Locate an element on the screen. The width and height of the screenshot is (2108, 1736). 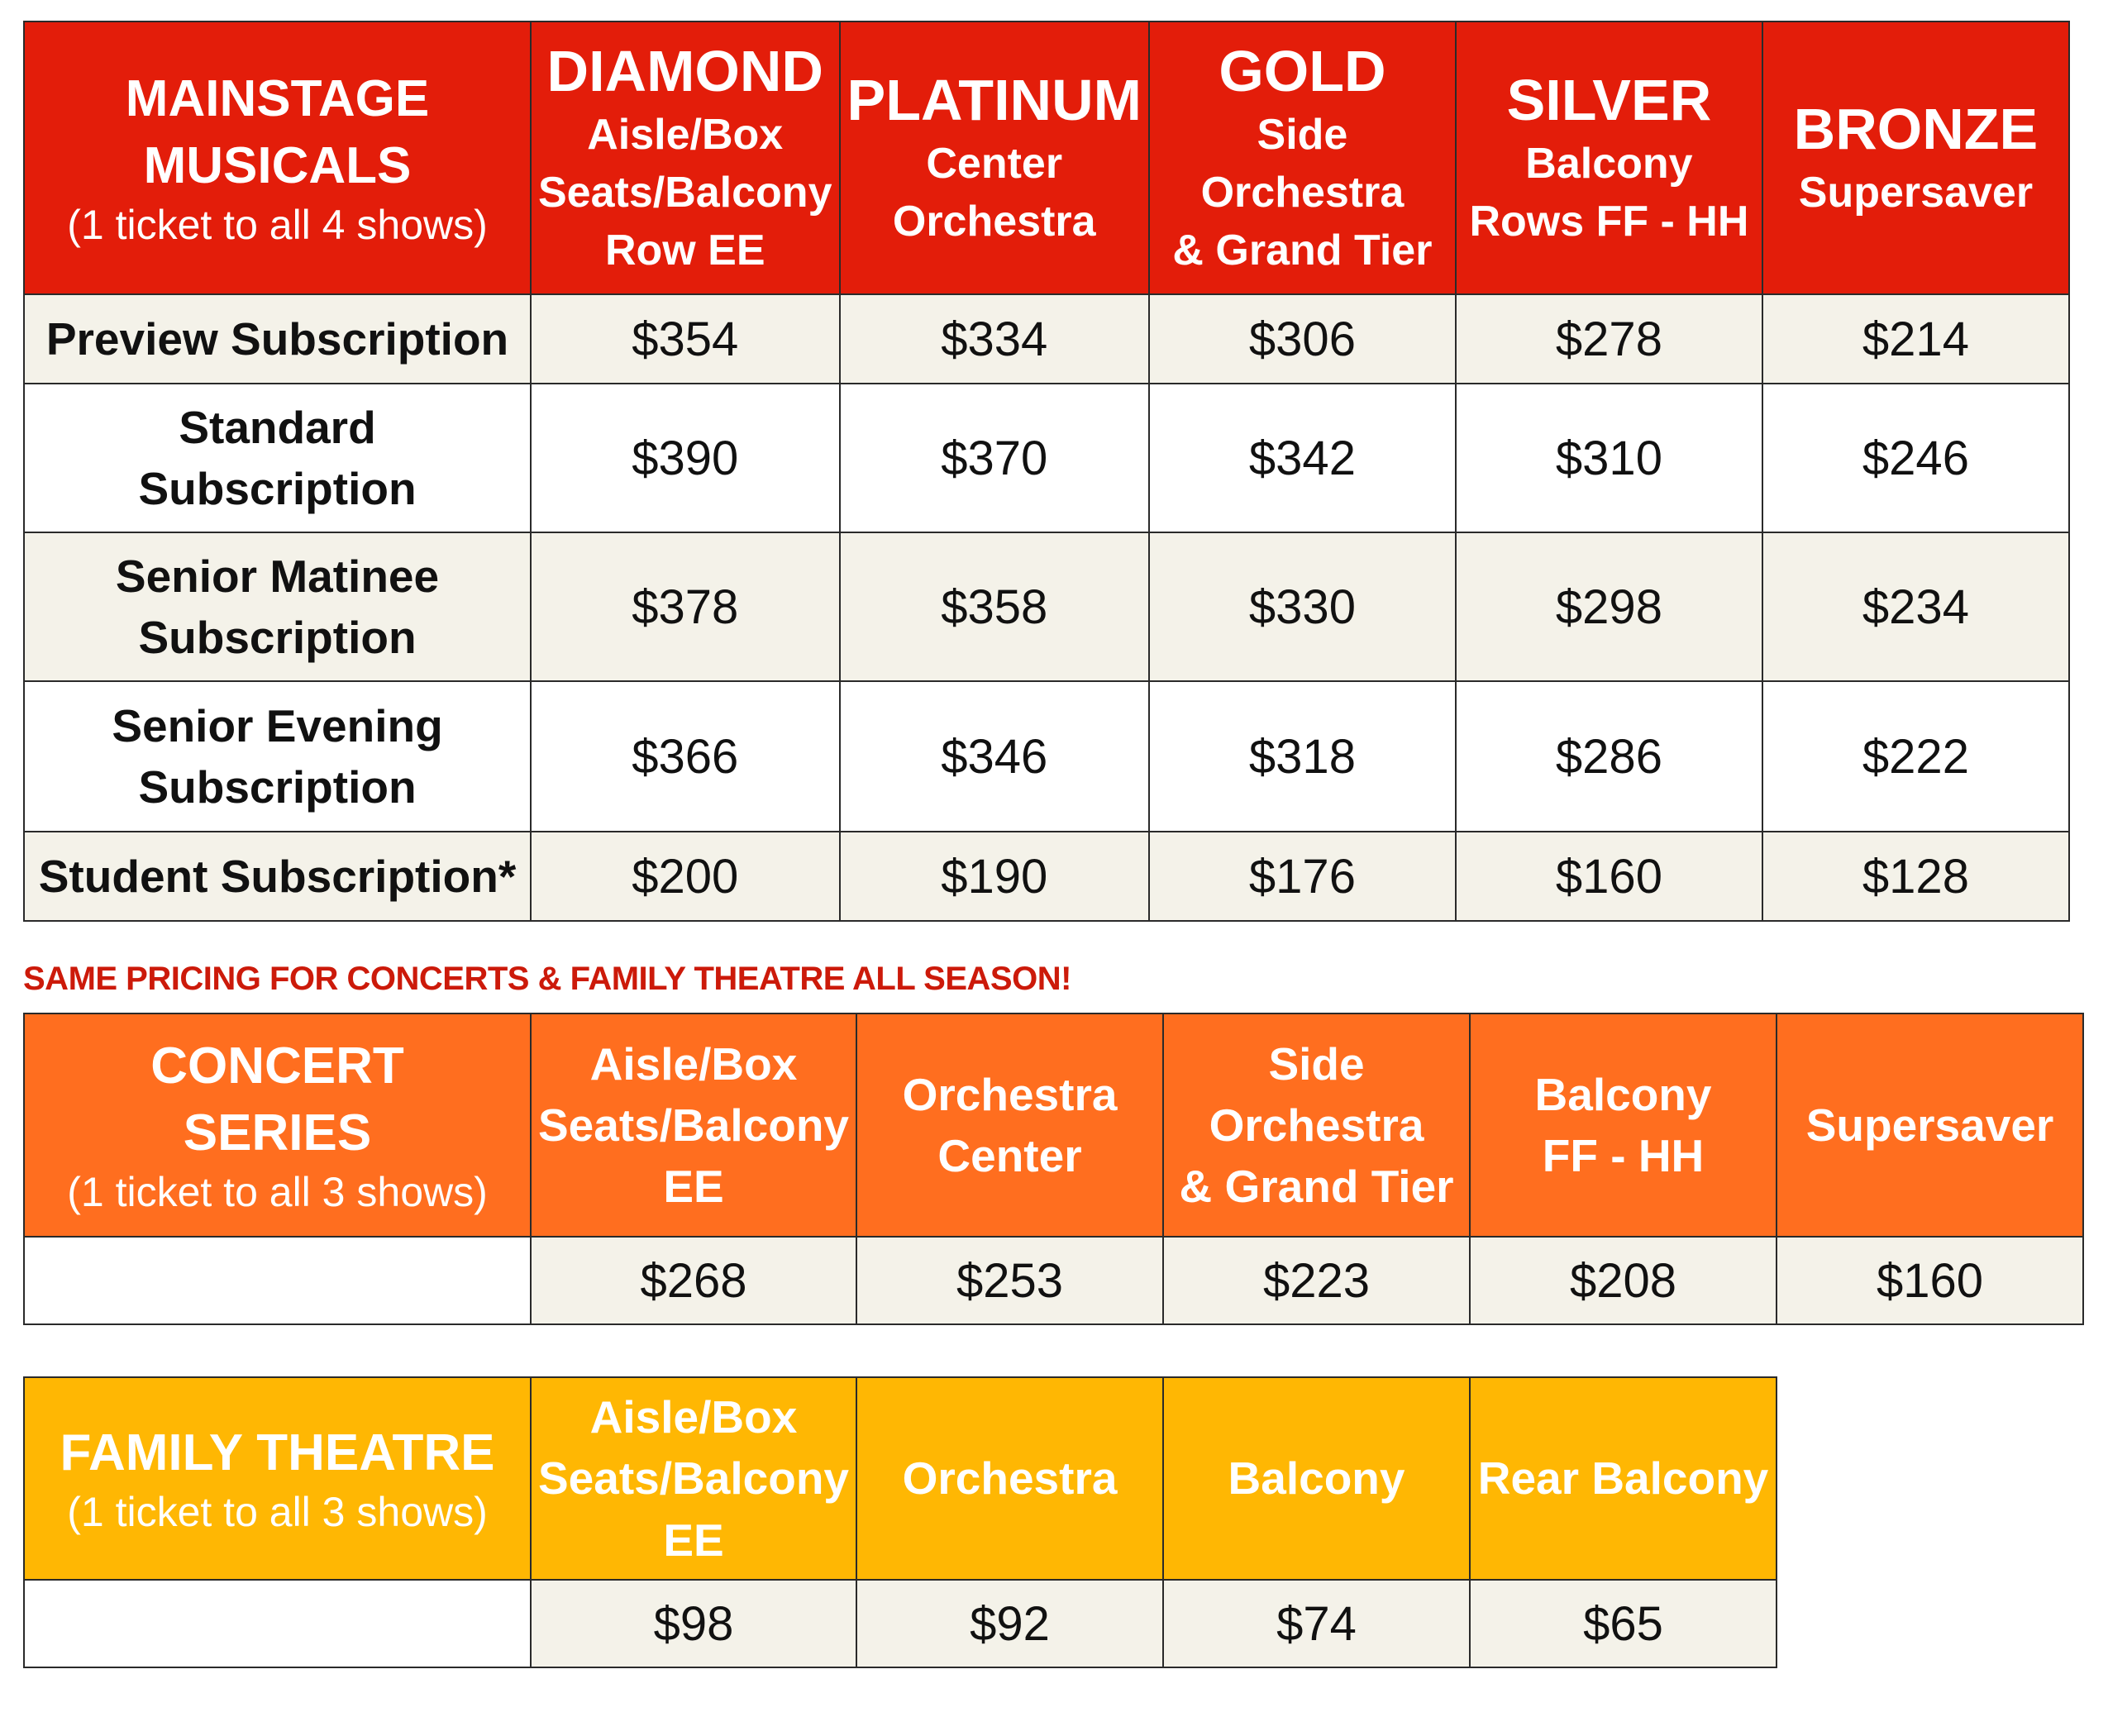
row-label: Standard is located at coordinates (277, 427).